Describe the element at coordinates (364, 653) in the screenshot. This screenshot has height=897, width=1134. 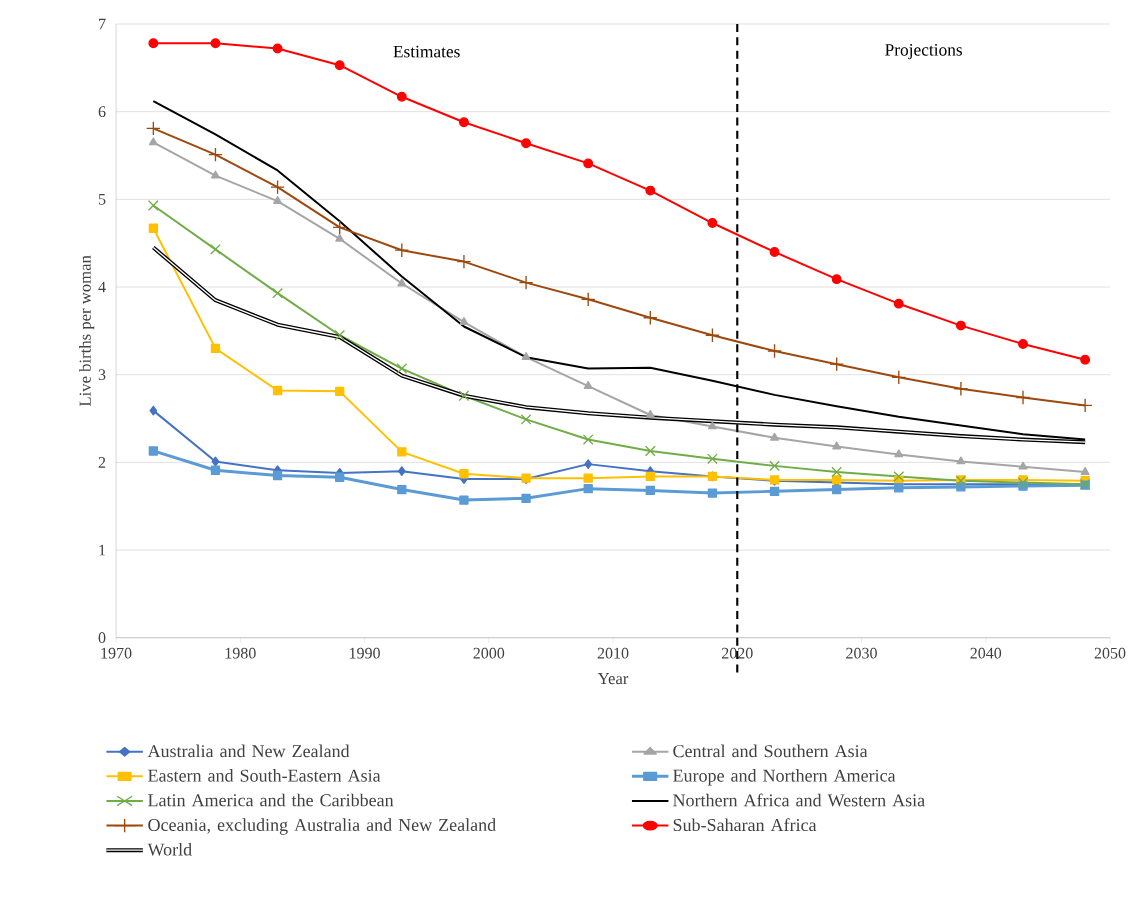
I see `x-tick-label: 1990` at that location.